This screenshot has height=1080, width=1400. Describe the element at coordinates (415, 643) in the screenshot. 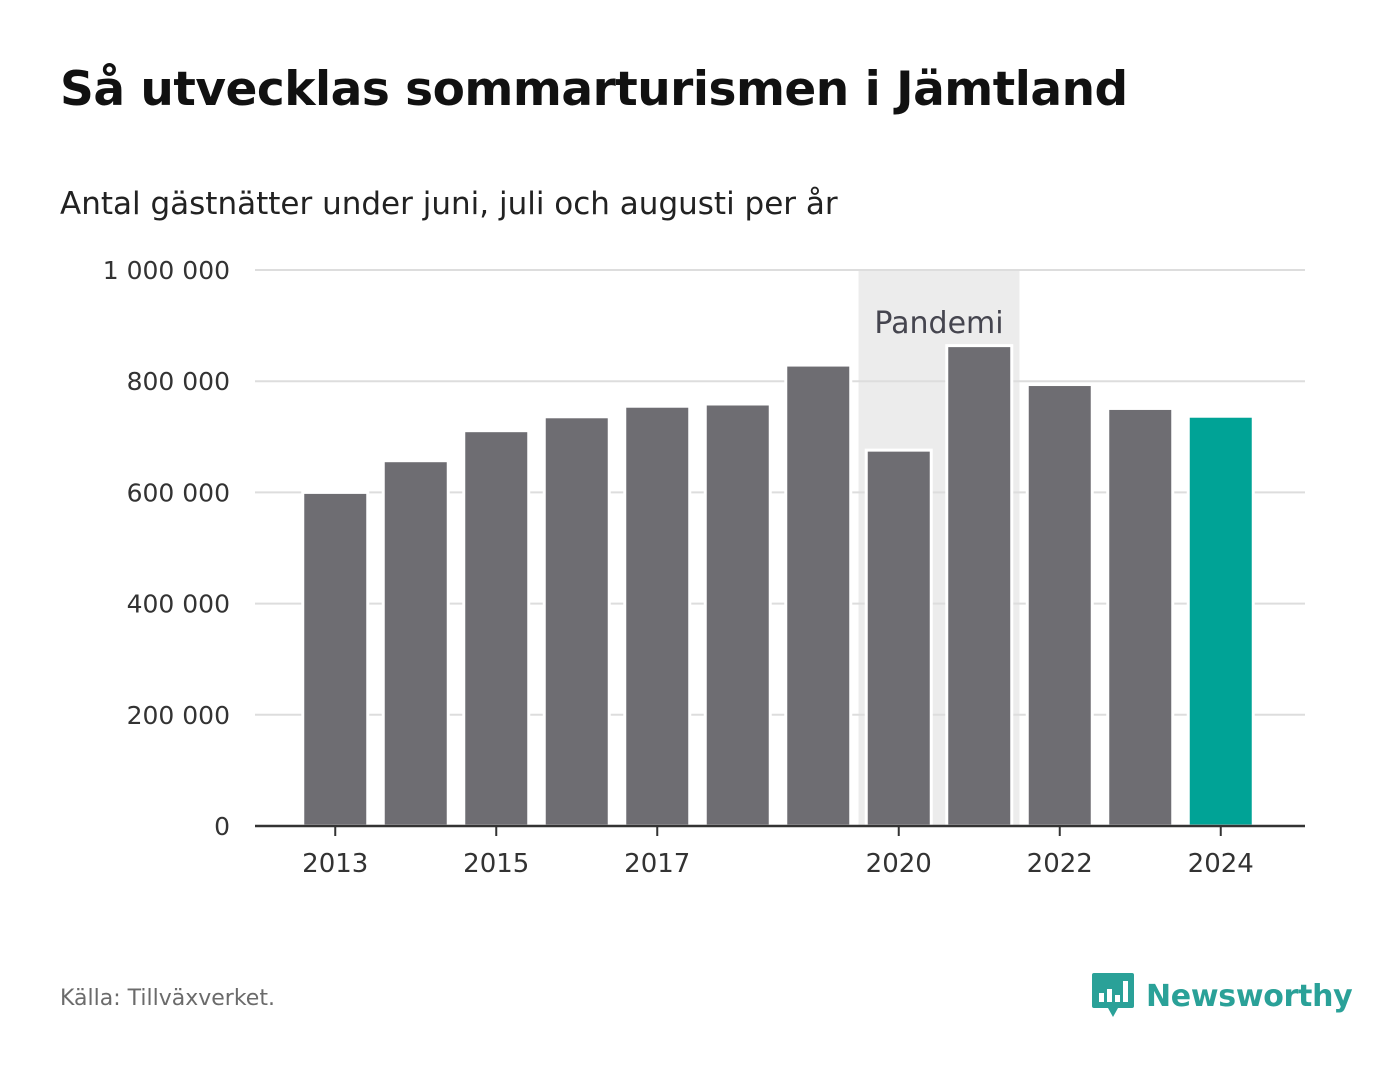

I see `bar-2014` at that location.